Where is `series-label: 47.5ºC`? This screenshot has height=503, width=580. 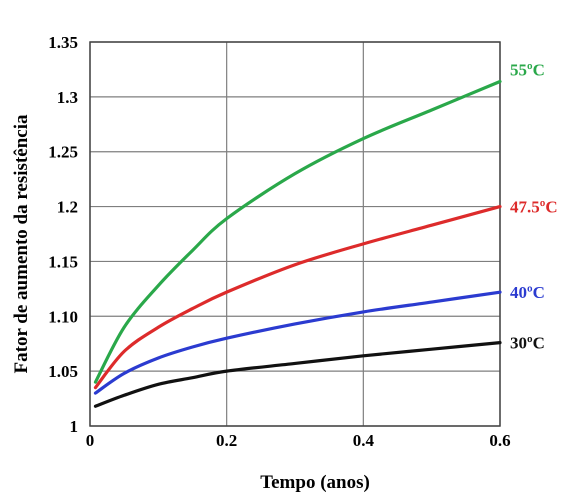
series-label: 47.5ºC is located at coordinates (534, 207).